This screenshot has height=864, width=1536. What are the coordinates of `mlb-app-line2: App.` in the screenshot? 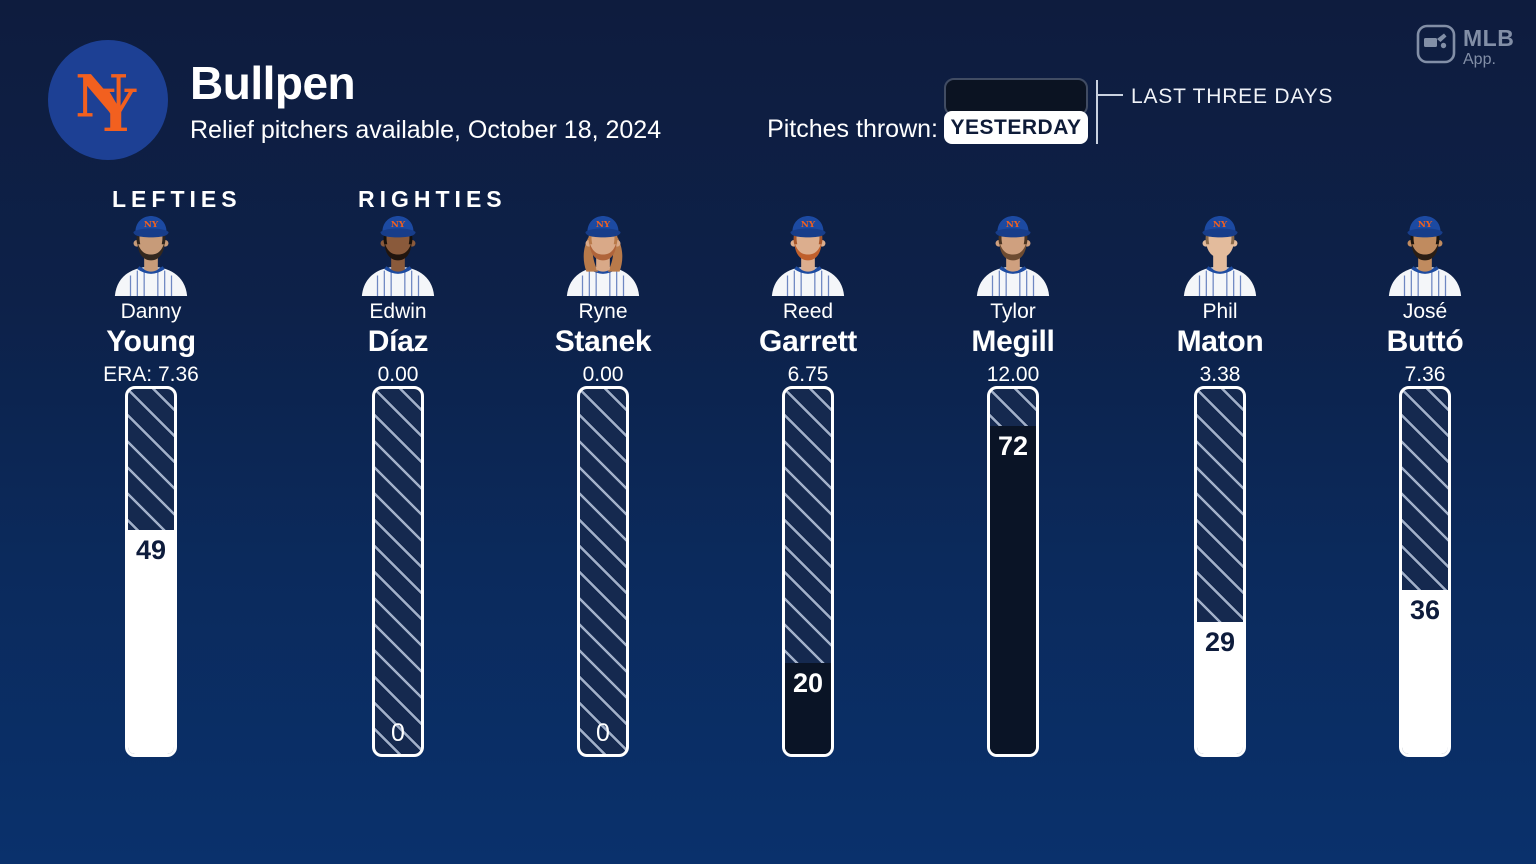 It's located at (1479, 59).